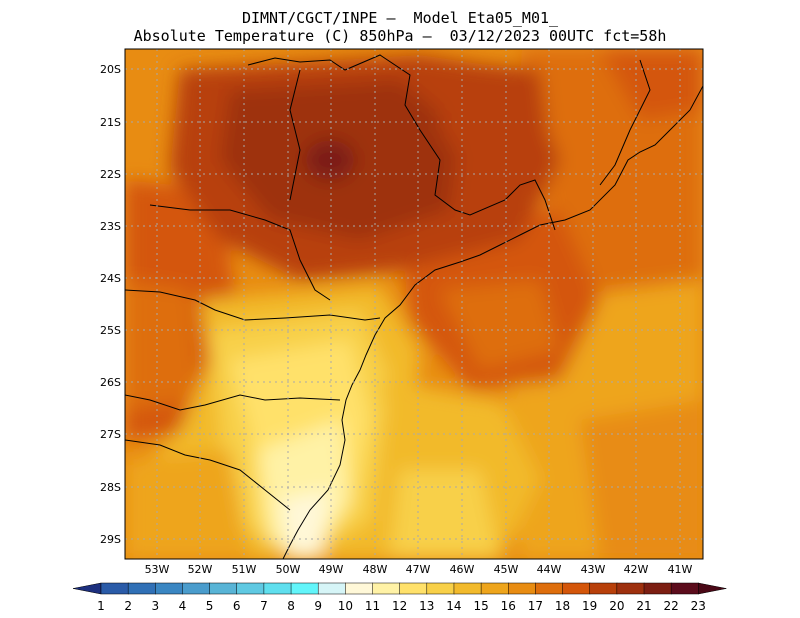  I want to click on colorbar-low-arrow, so click(87, 588).